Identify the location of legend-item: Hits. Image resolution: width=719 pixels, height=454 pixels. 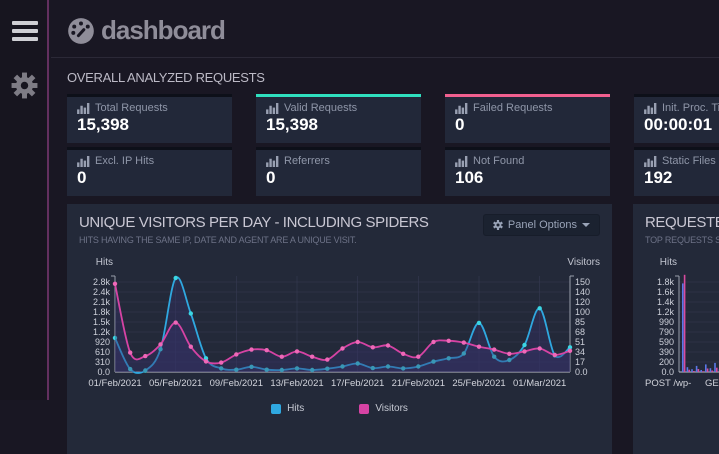
(287, 408).